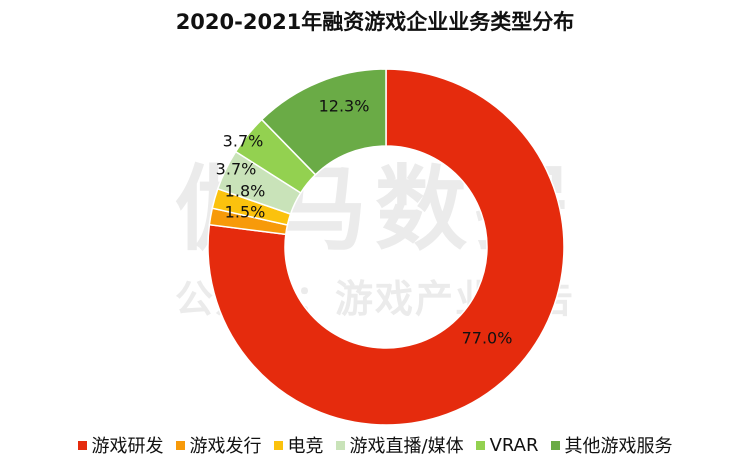 Image resolution: width=750 pixels, height=470 pixels. I want to click on donut-data-label: 77.0%, so click(487, 338).